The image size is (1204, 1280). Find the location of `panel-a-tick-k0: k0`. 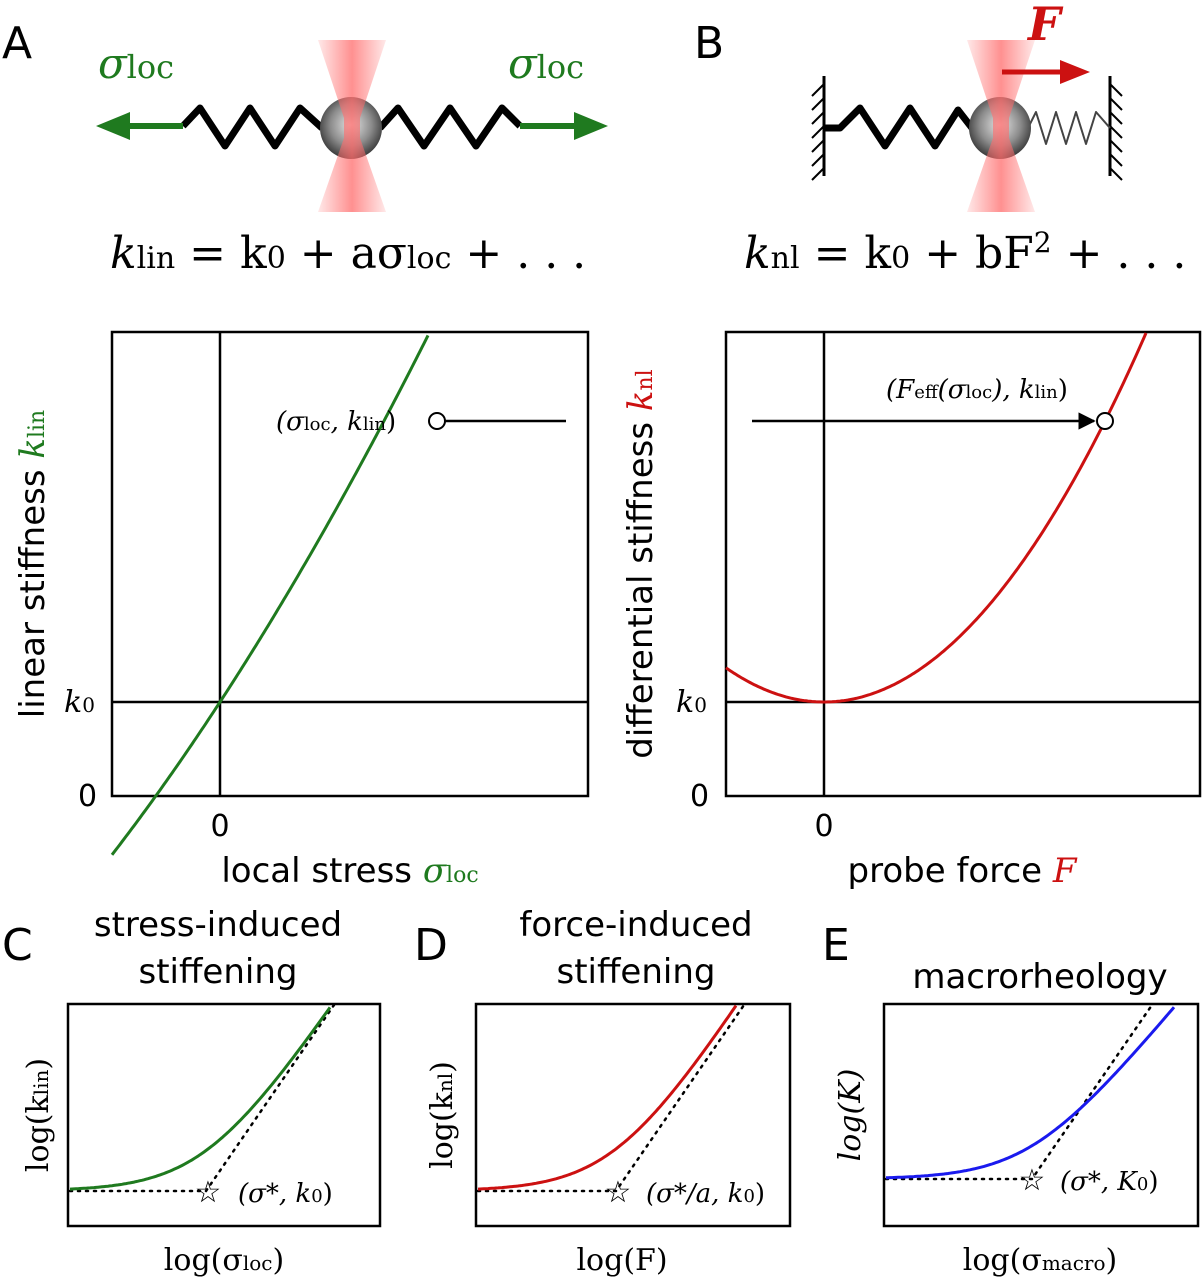

panel-a-tick-k0: k0 is located at coordinates (79, 702).